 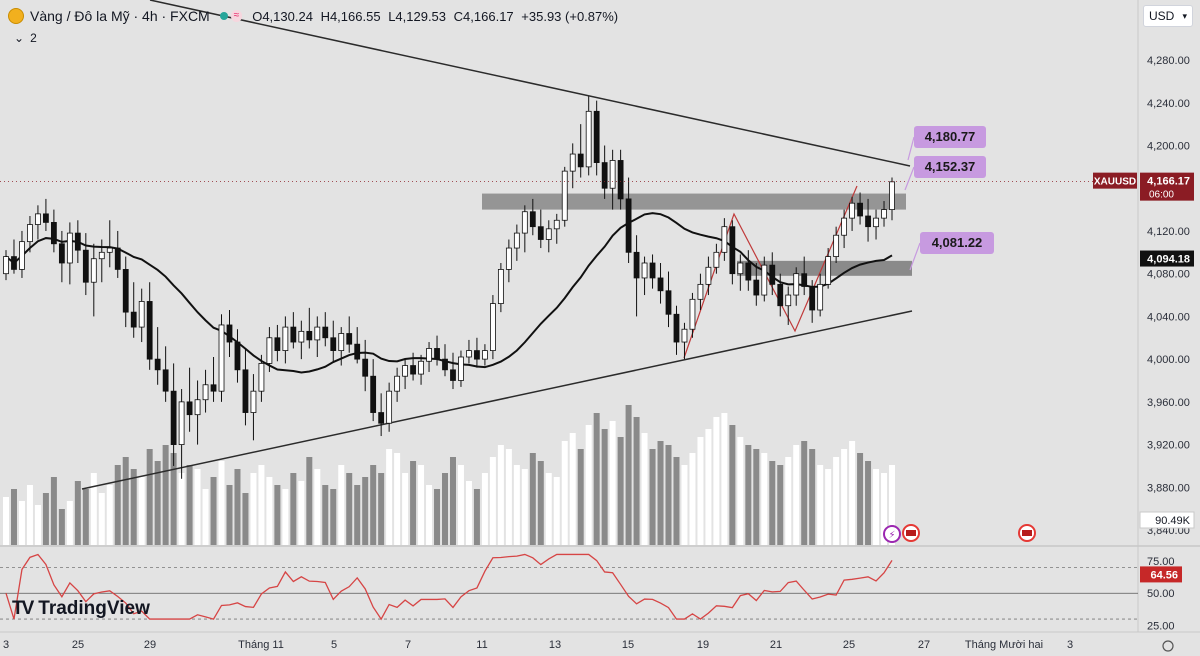 What do you see at coordinates (924, 645) in the screenshot?
I see `time-tick-label: 27` at bounding box center [924, 645].